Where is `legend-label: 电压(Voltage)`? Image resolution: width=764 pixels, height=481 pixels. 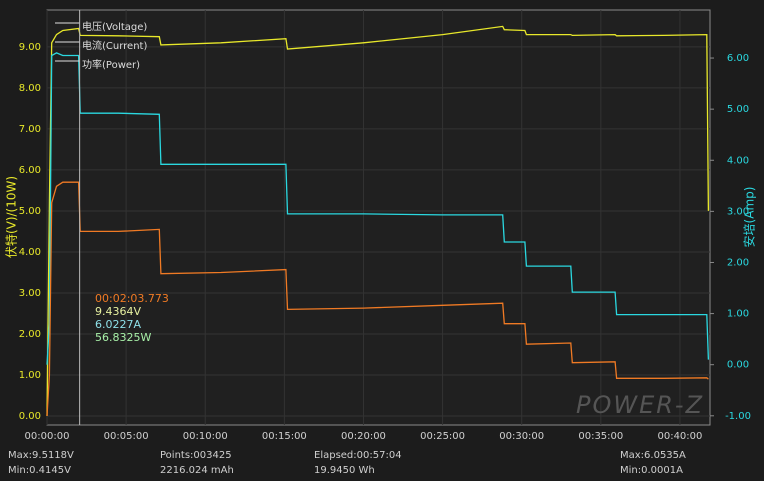 legend-label: 电压(Voltage) is located at coordinates (114, 26).